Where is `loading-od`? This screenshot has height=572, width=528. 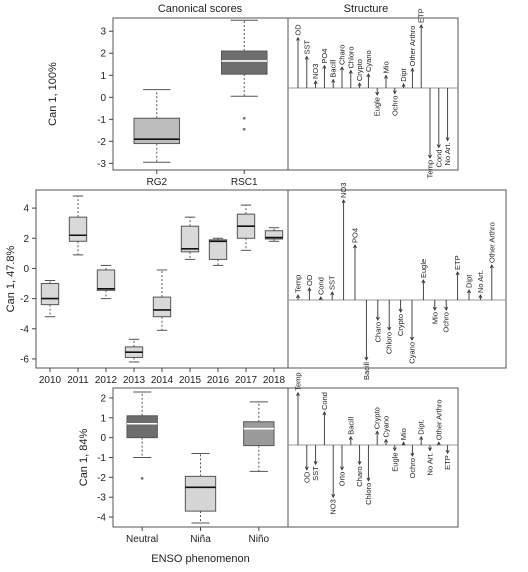
loading-od is located at coordinates (306, 458).